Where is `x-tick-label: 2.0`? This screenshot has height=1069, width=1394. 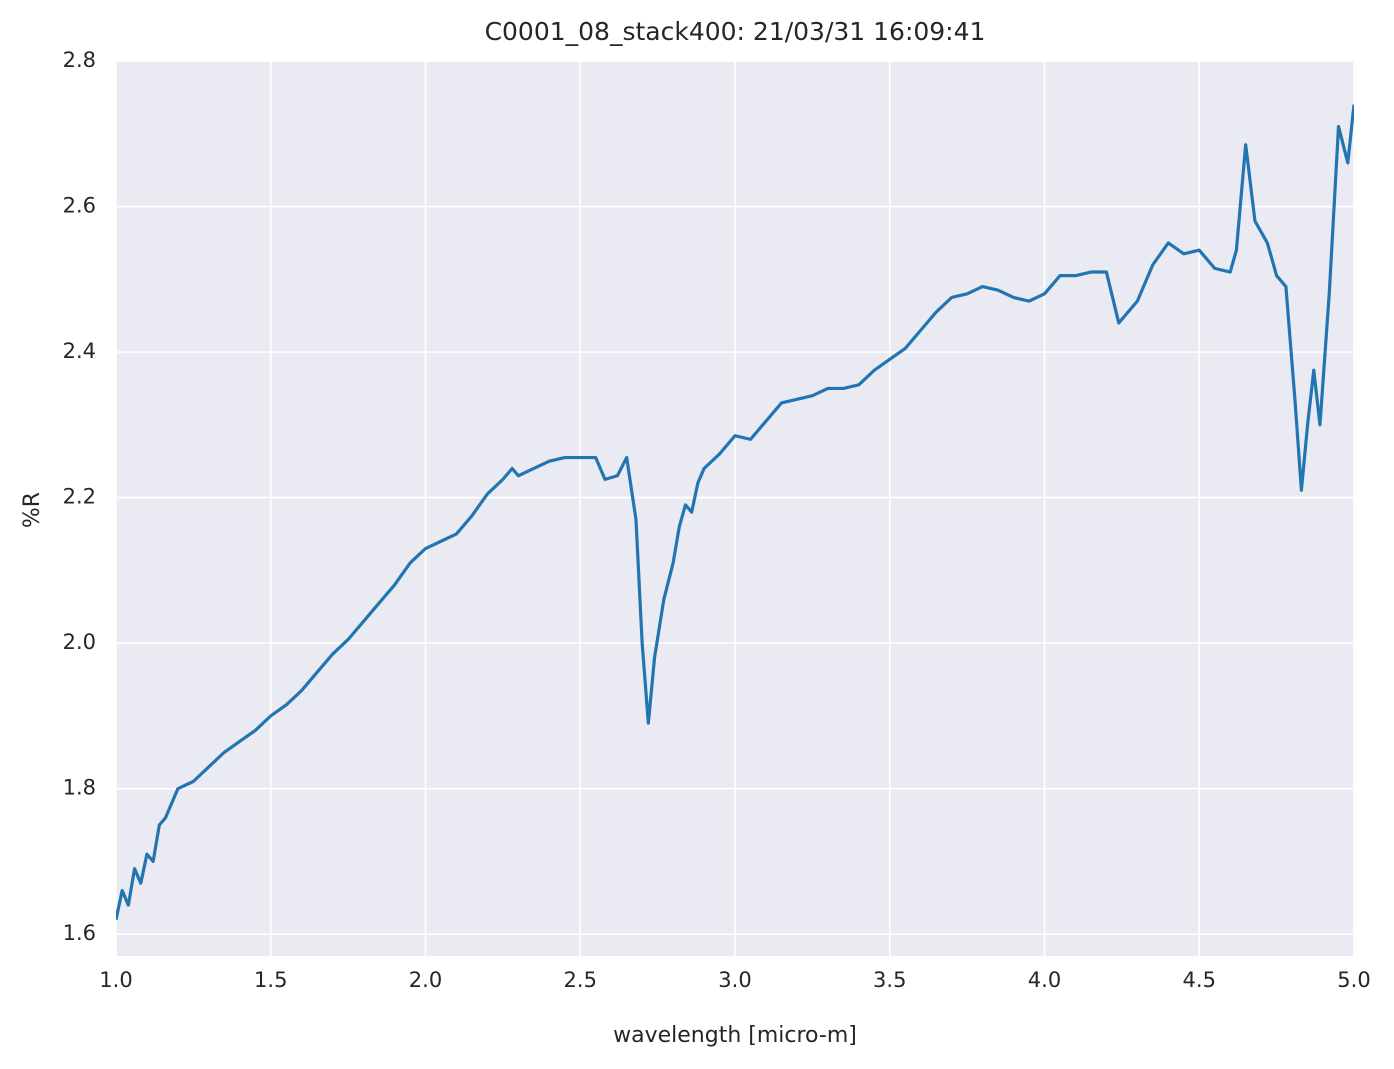
x-tick-label: 2.0 is located at coordinates (425, 980).